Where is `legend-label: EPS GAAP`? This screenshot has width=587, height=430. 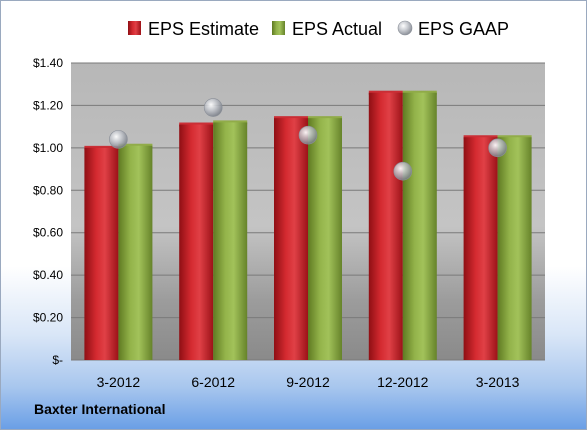
legend-label: EPS GAAP is located at coordinates (463, 29).